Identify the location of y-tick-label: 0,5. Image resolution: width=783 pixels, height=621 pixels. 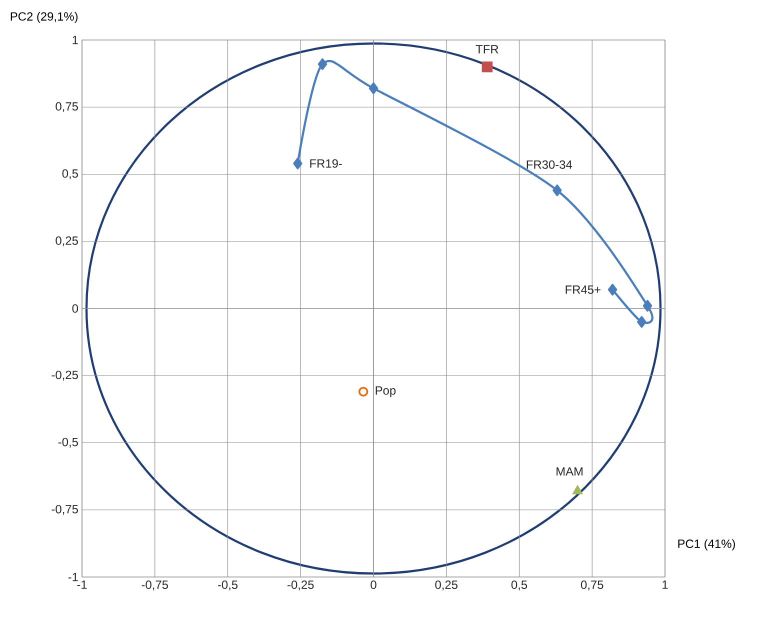
(70, 174).